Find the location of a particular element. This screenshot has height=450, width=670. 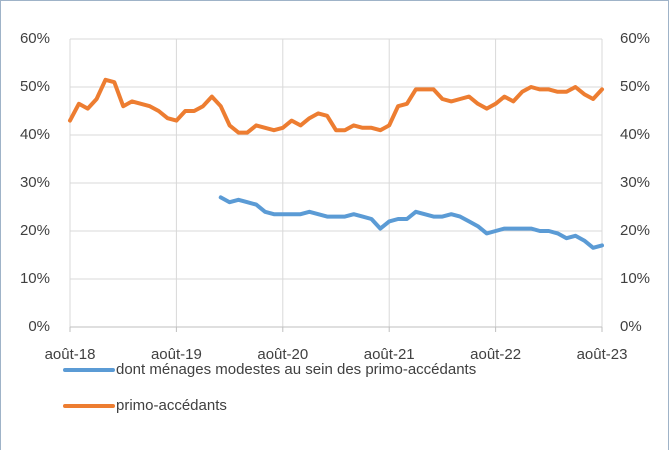

y-tick-label: 50% is located at coordinates (35, 86).